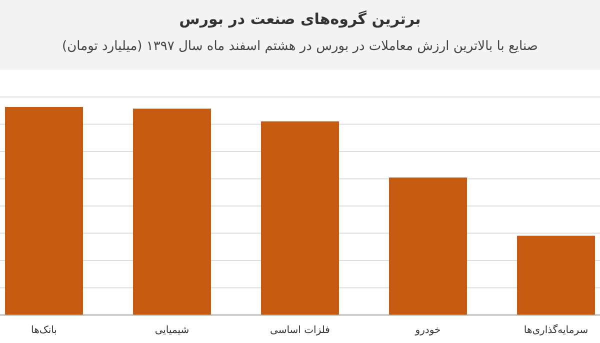  What do you see at coordinates (427, 330) in the screenshot?
I see `x-tick-label: خودرو` at bounding box center [427, 330].